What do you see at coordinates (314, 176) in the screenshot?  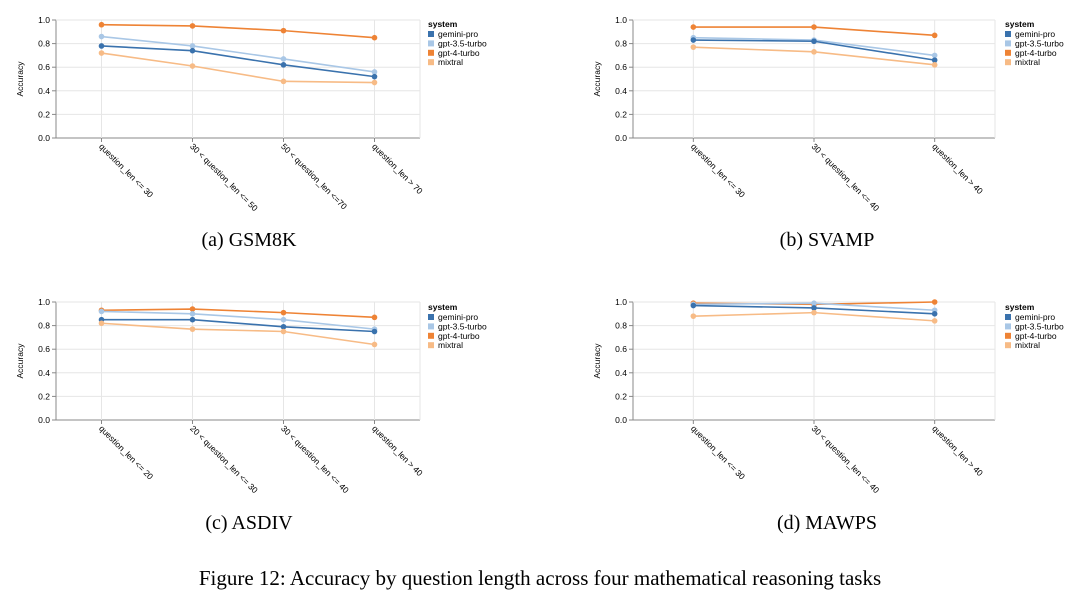 I see `x-tick-label: 50 < question_len <=70` at bounding box center [314, 176].